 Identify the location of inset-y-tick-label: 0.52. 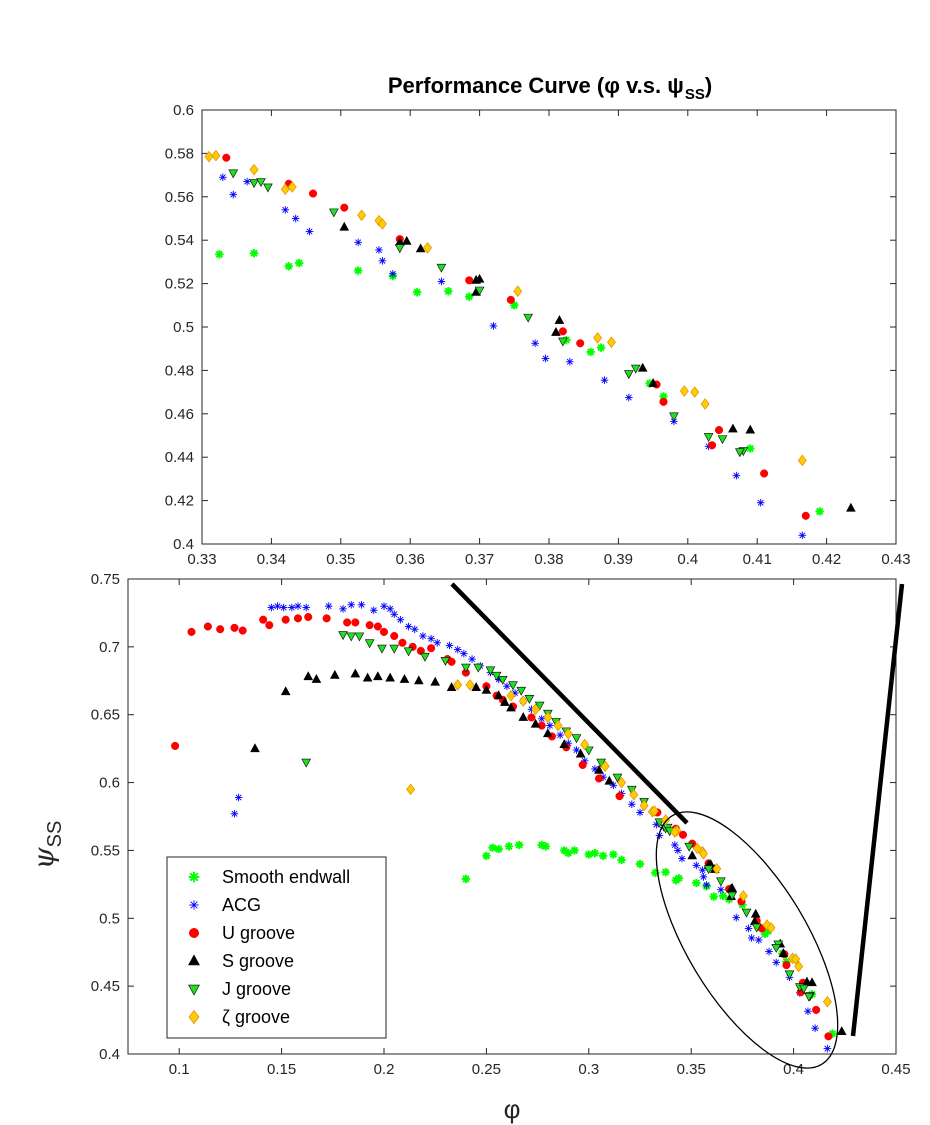
(179, 284).